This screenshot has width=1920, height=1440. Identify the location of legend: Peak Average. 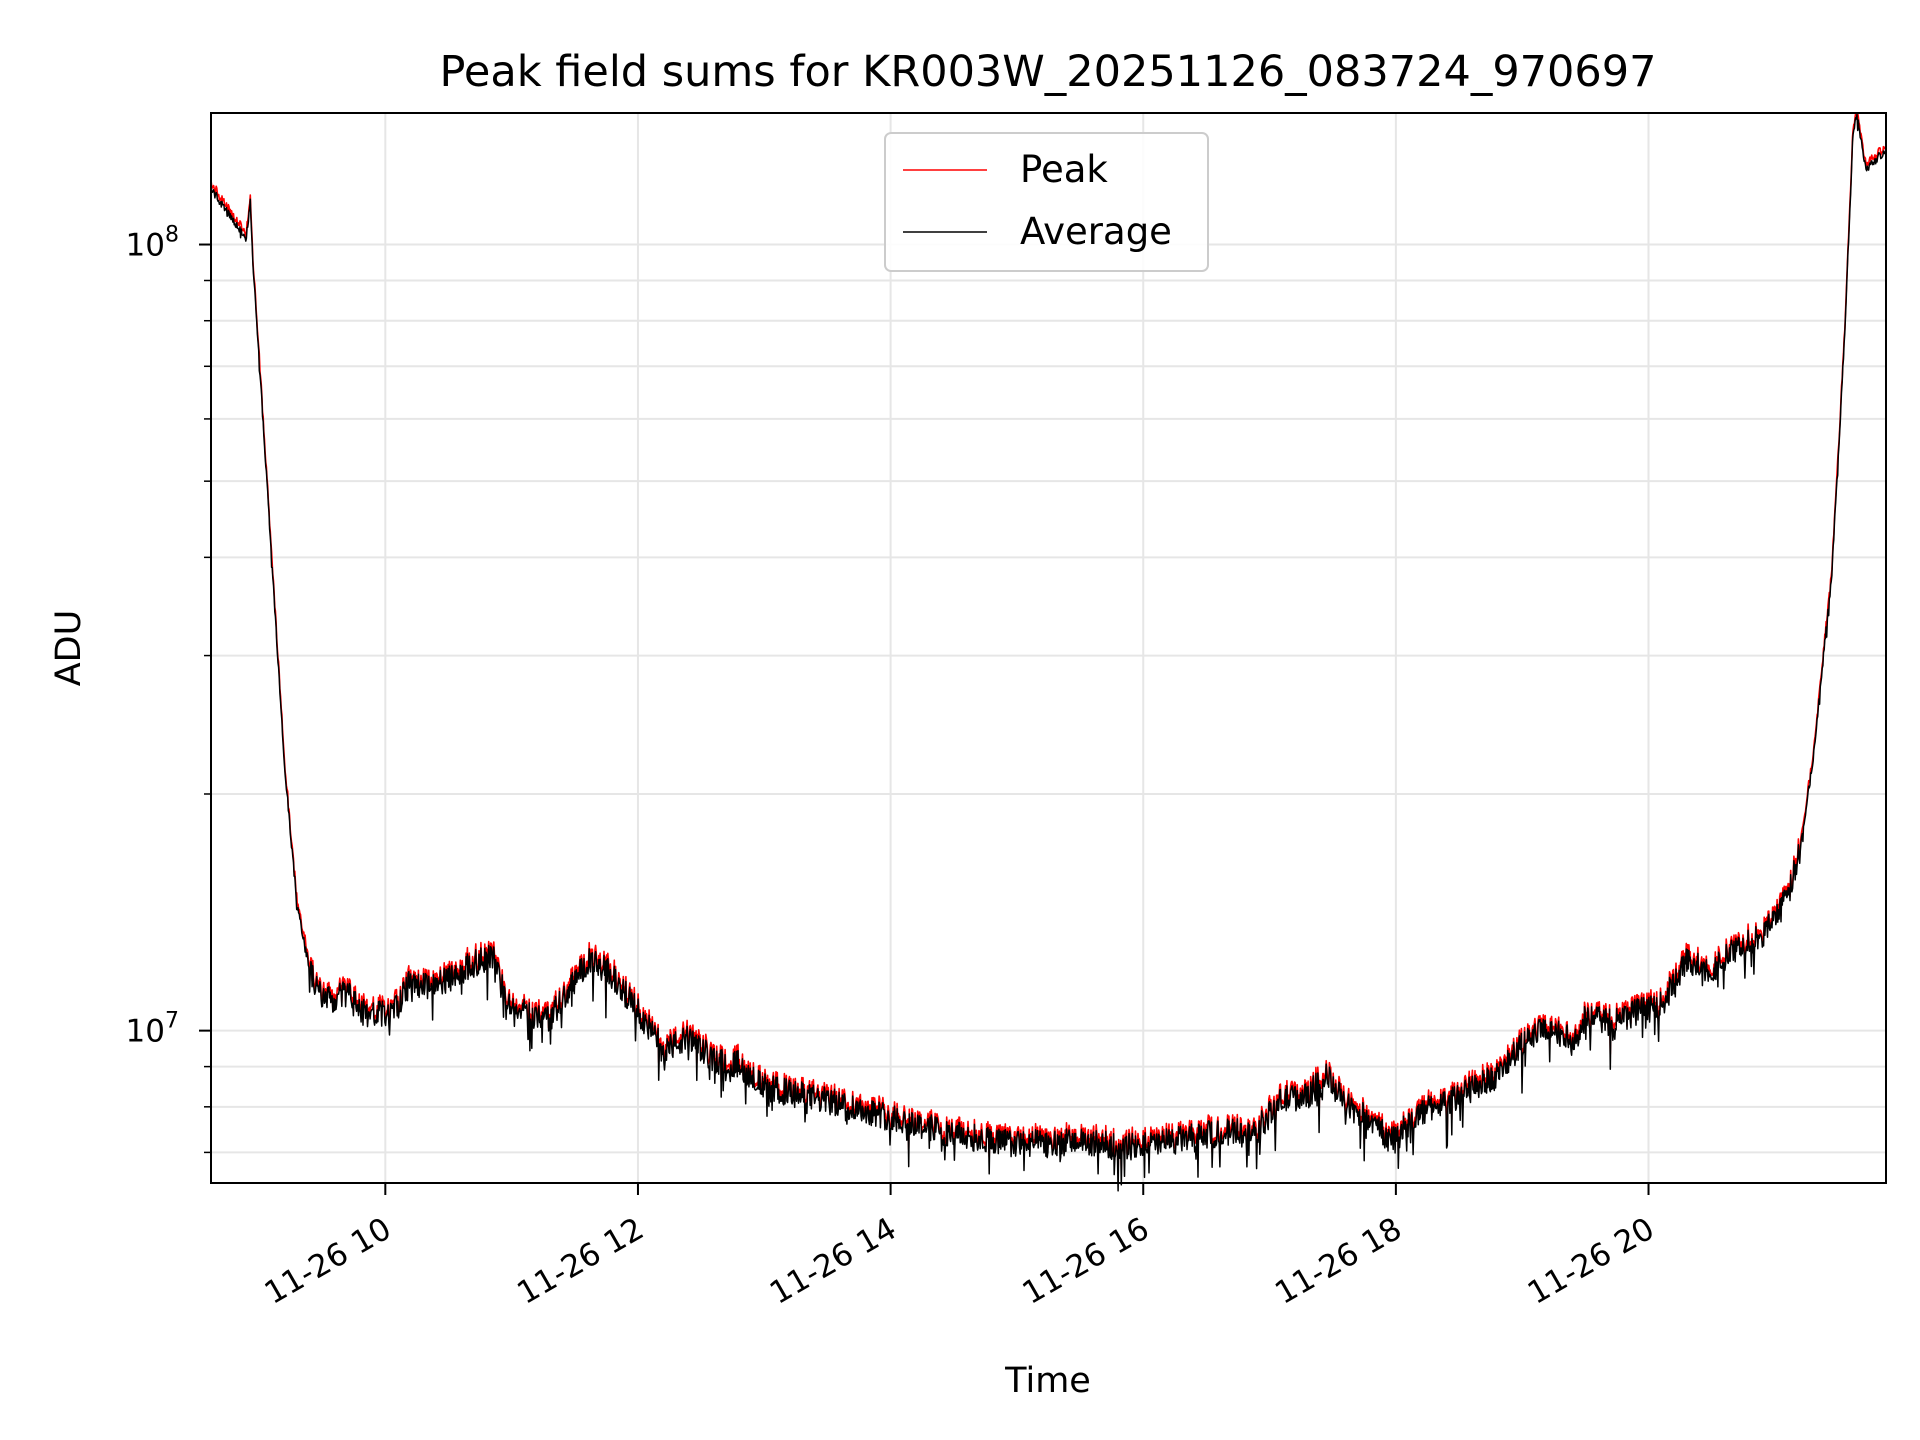
(1046, 202).